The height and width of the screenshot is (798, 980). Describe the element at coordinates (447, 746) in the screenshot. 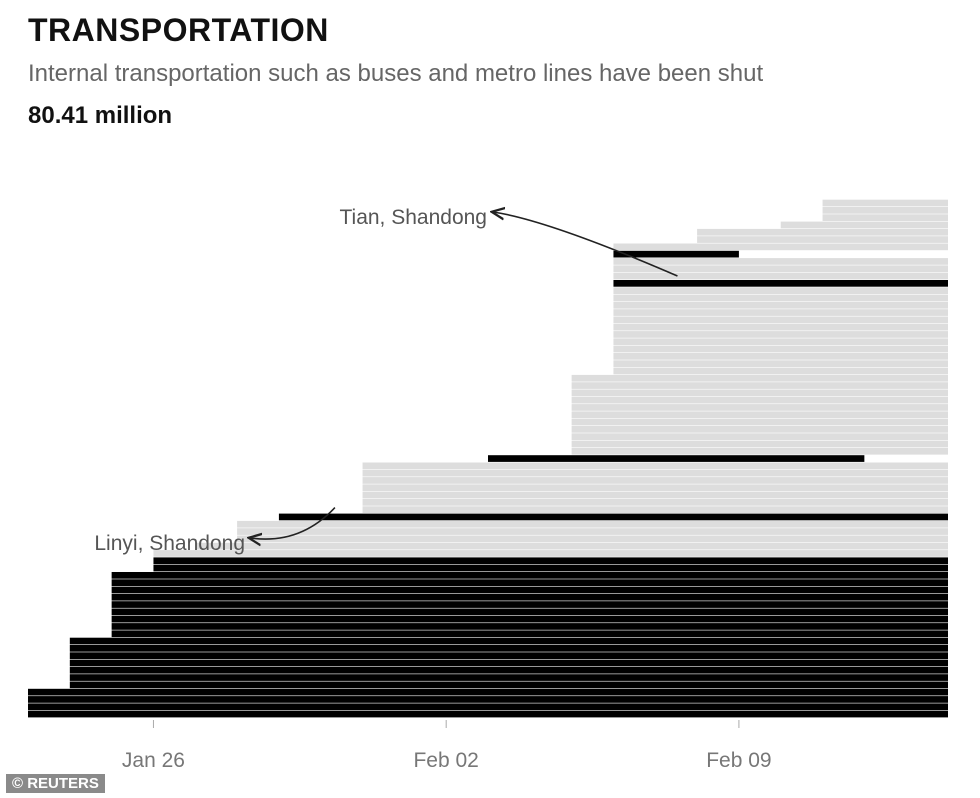

I see `x-axis: Jan 26 Feb 02 Feb 09` at that location.